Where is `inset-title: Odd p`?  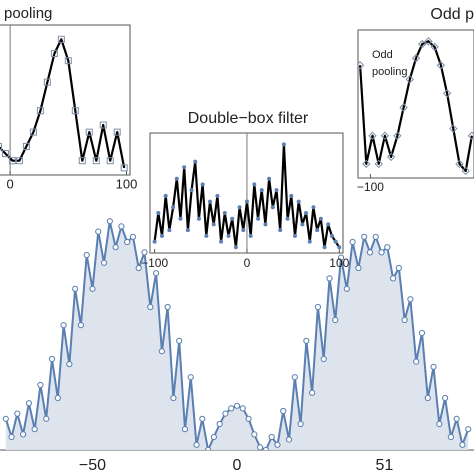
inset-title: Odd p is located at coordinates (452, 14).